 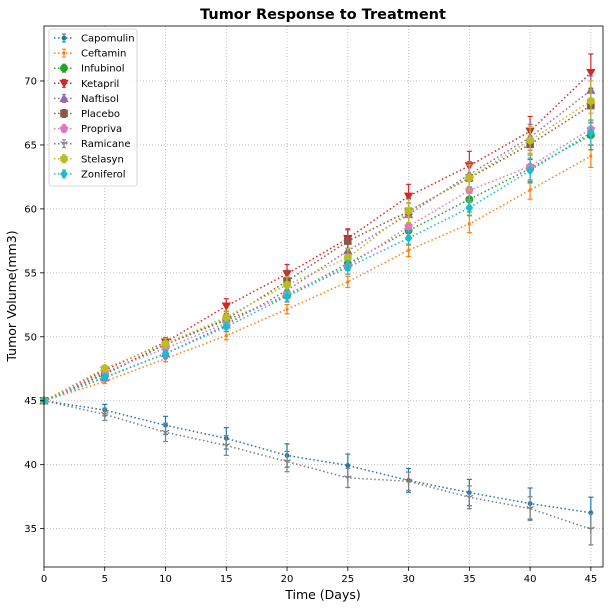 I want to click on legend-entry-ramicane: Ramicane, so click(x=92, y=144).